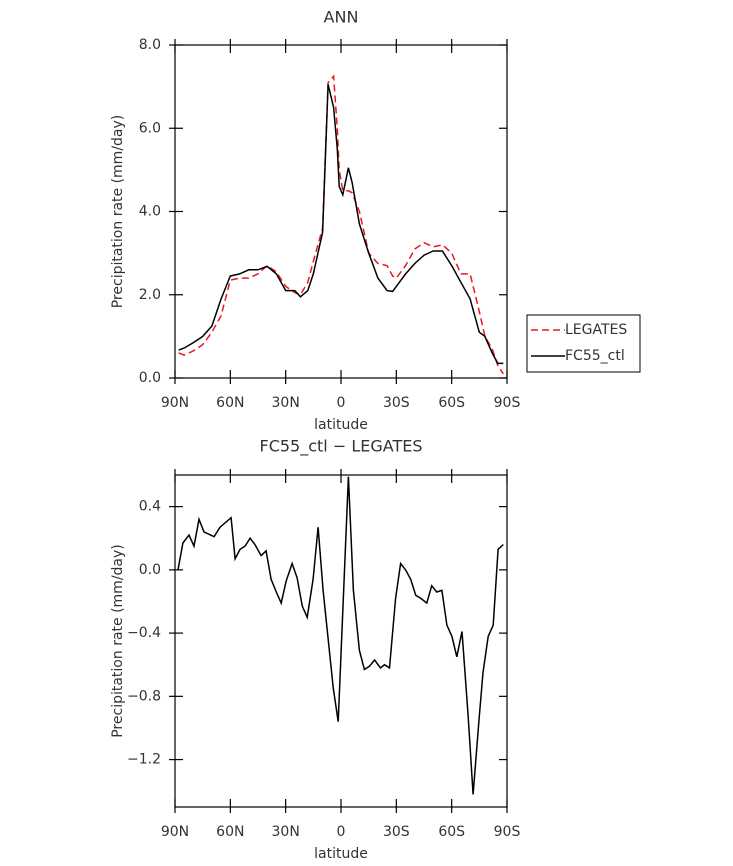 The width and height of the screenshot is (733, 866). What do you see at coordinates (341, 447) in the screenshot?
I see `chart-title: FC55_ctl − LEGATES` at bounding box center [341, 447].